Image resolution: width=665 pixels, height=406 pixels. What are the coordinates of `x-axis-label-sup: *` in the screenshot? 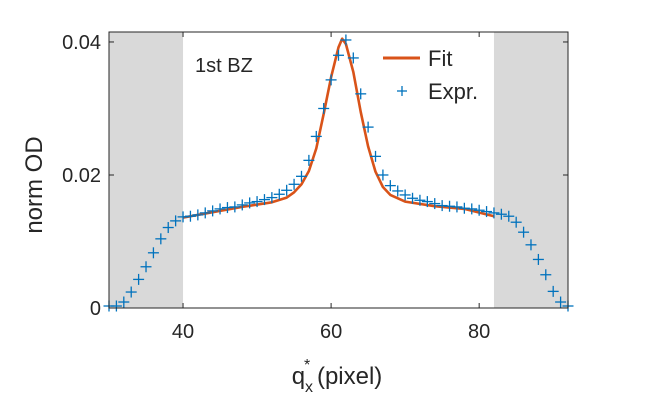 It's located at (307, 365).